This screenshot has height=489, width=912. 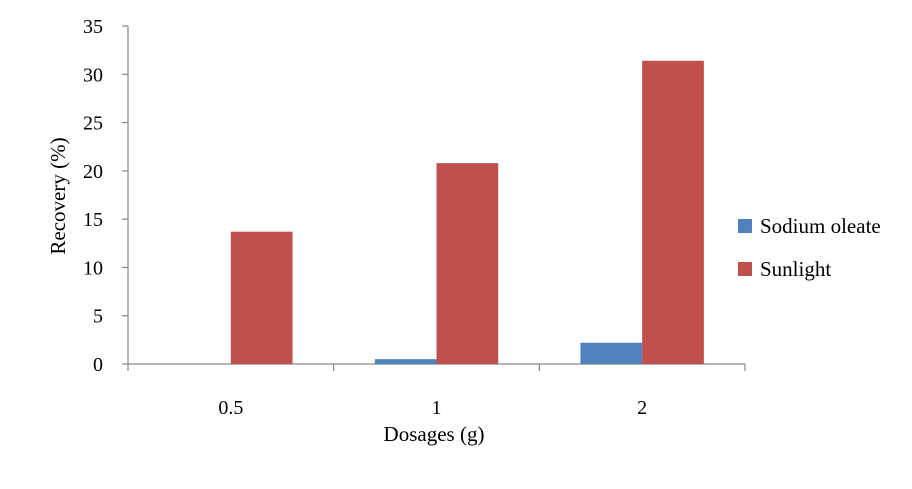 What do you see at coordinates (93, 220) in the screenshot?
I see `y-tick-label: 15` at bounding box center [93, 220].